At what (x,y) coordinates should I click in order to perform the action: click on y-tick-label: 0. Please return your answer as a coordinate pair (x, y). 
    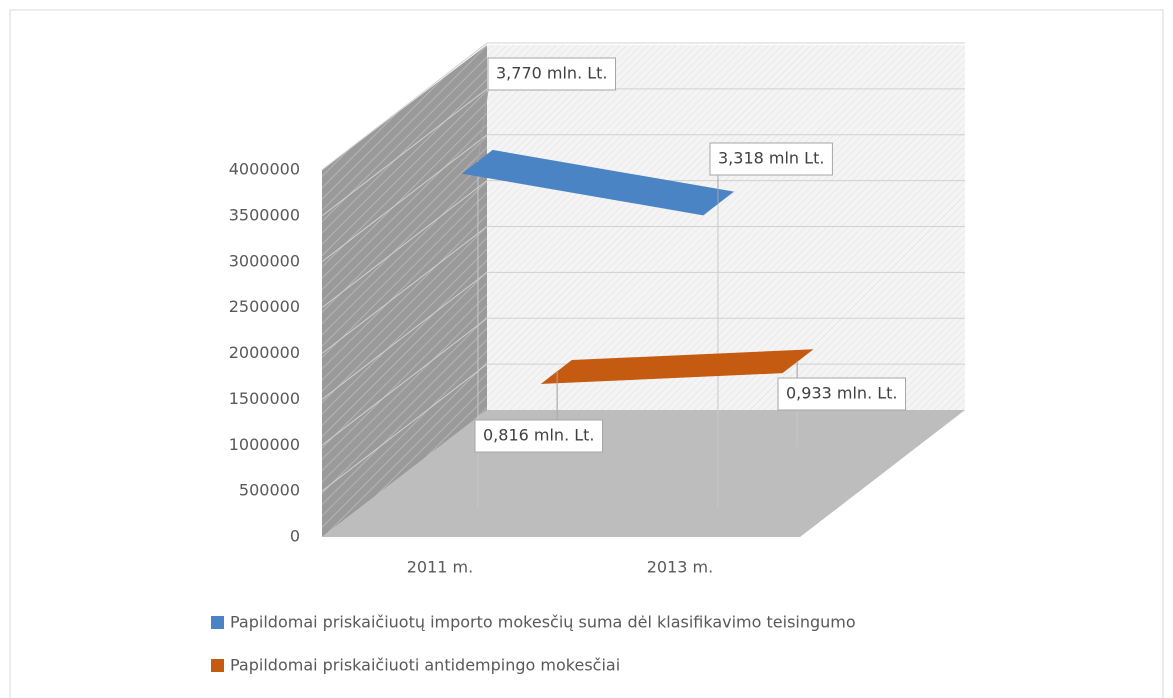
    Looking at the image, I should click on (295, 536).